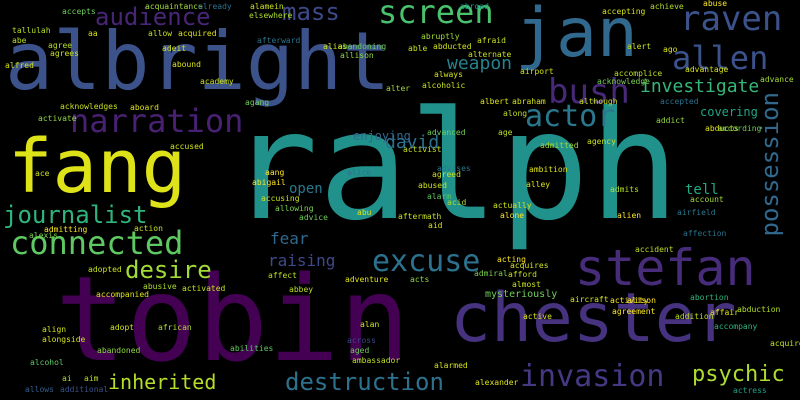  I want to click on cloud-word: mysteriously, so click(521, 294).